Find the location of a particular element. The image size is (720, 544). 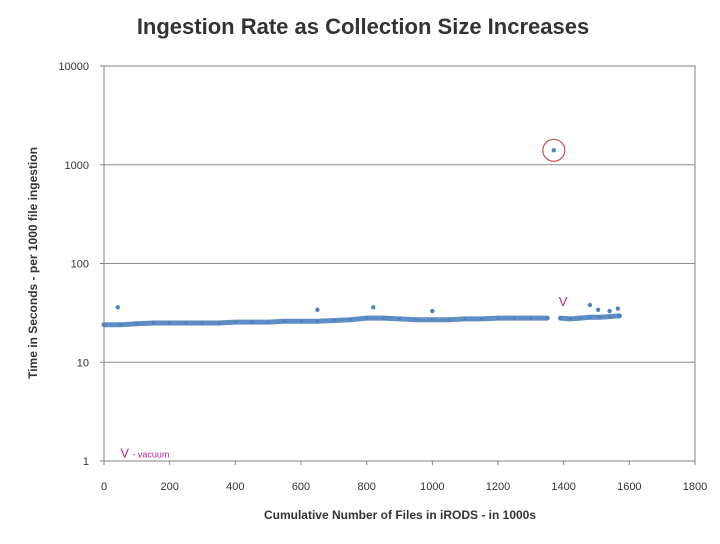

x-tick-label: 1800 is located at coordinates (695, 487).